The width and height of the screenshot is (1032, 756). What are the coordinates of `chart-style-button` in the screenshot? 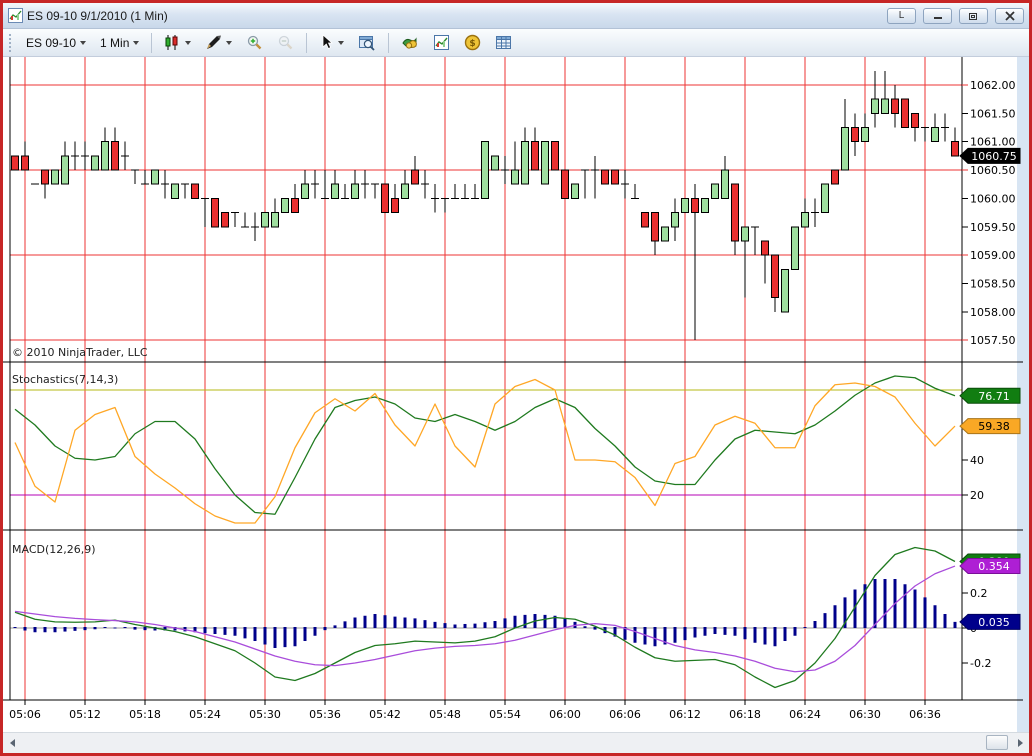 It's located at (177, 42).